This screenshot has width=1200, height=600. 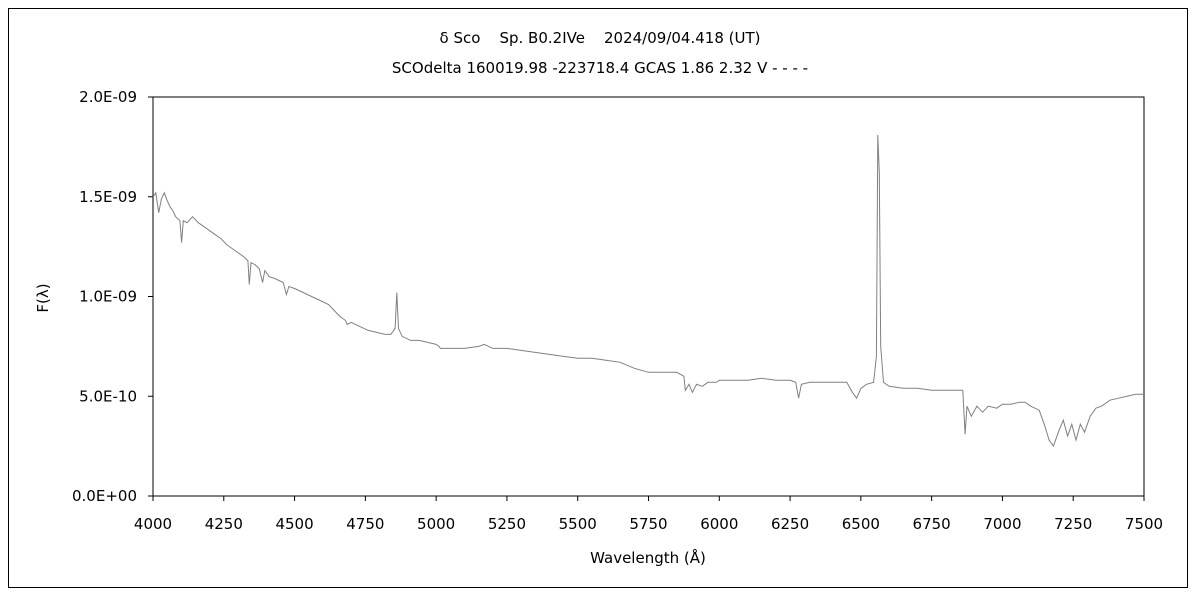 I want to click on x-tick-label: 6250, so click(x=790, y=524).